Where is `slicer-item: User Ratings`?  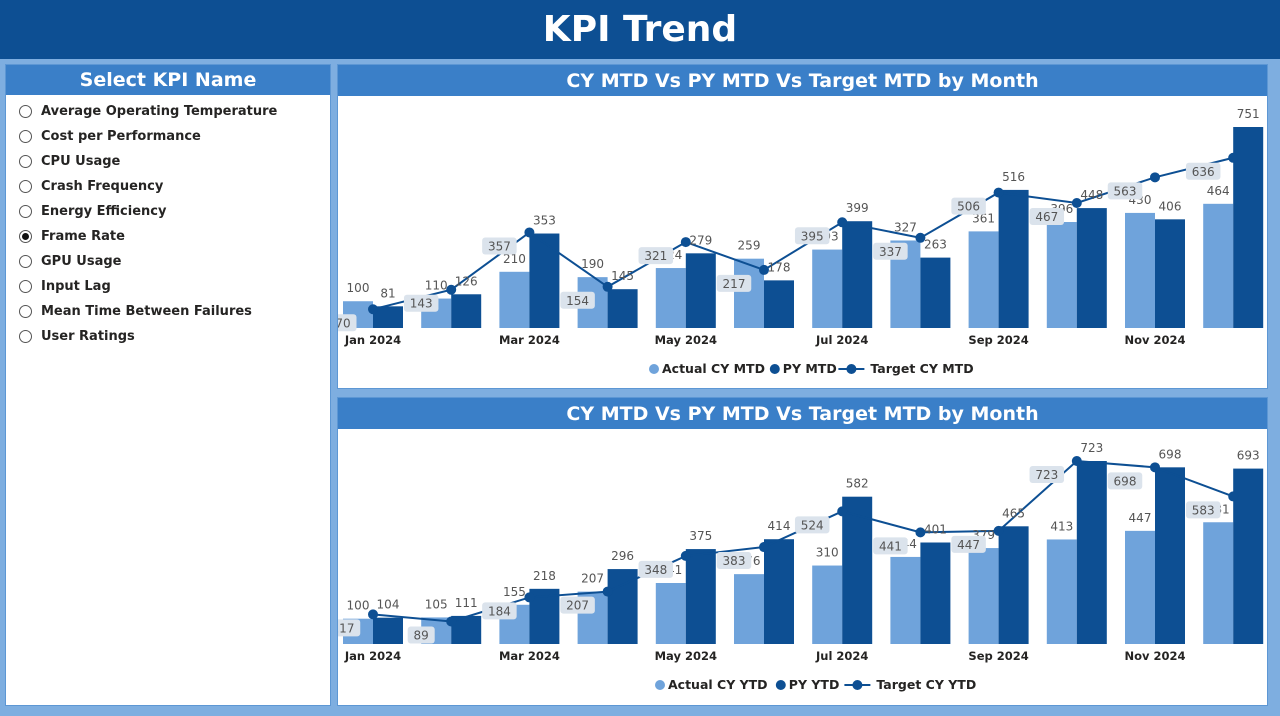
slicer-item: User Ratings is located at coordinates (168, 336).